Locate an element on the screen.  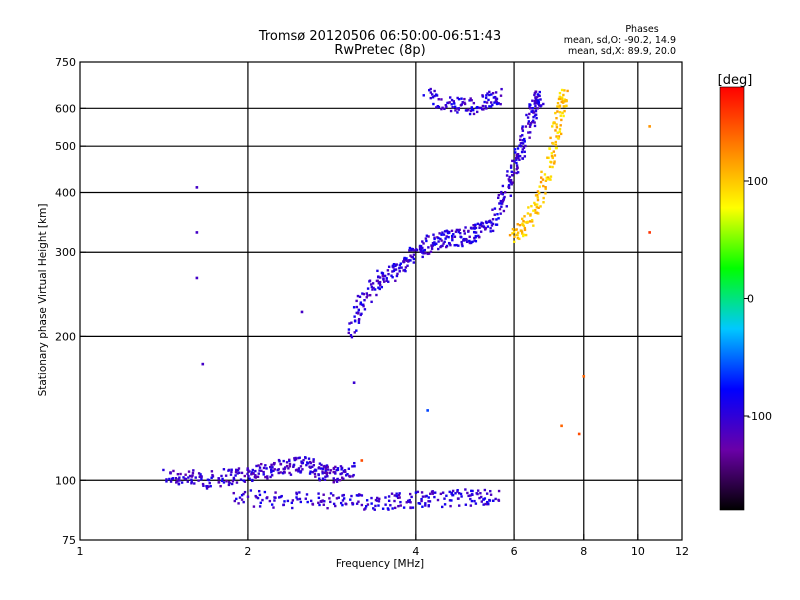
phase-stats-o: mean, sd,O: -90.2, 14.9 is located at coordinates (620, 40).